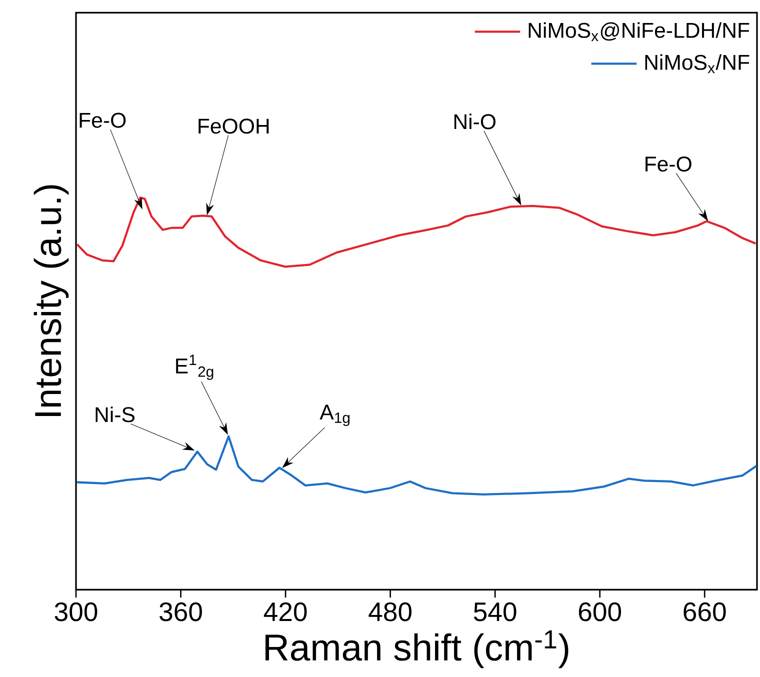 This screenshot has height=677, width=760. What do you see at coordinates (233, 126) in the screenshot?
I see `annotation: FeOOH` at bounding box center [233, 126].